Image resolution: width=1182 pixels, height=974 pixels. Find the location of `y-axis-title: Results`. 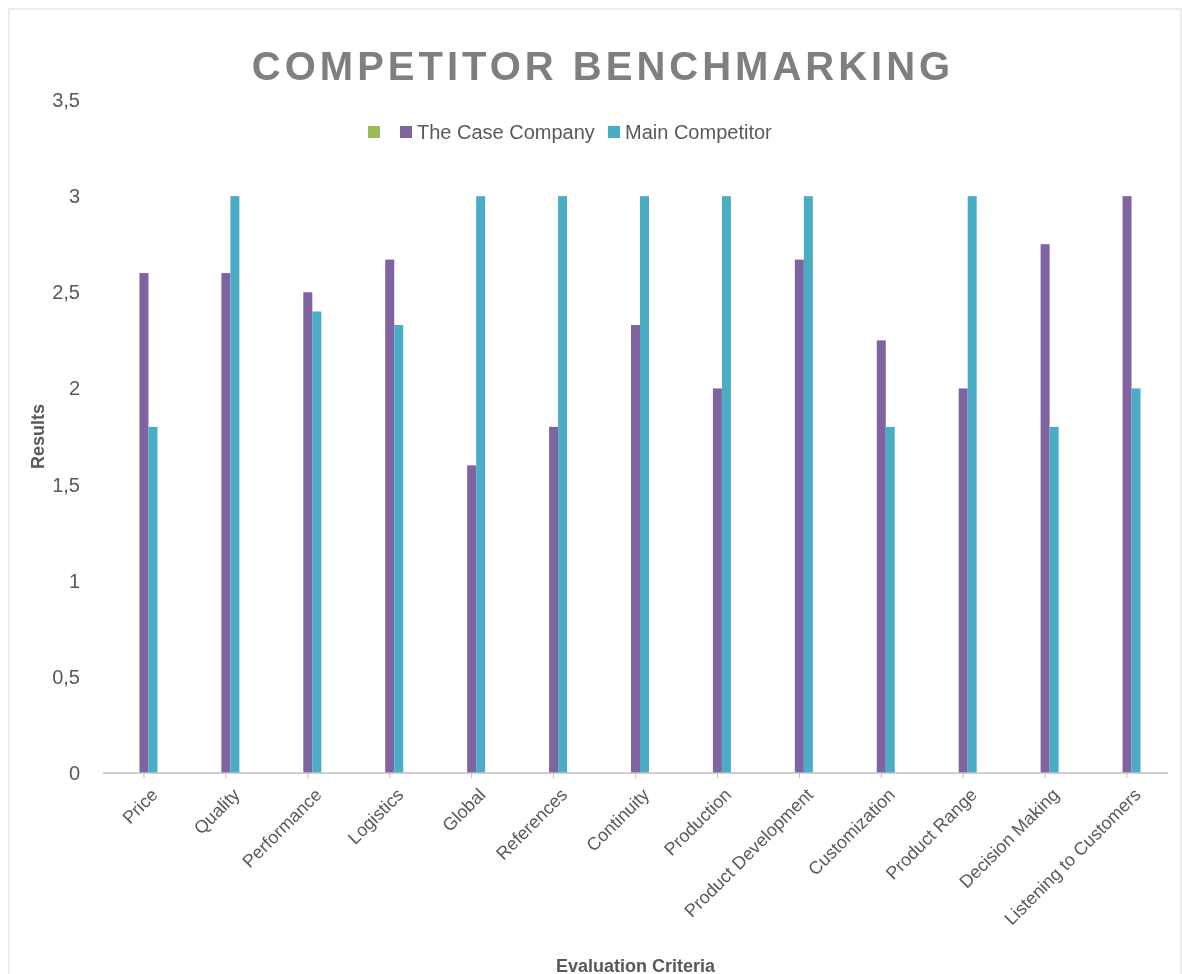

y-axis-title: Results is located at coordinates (38, 436).